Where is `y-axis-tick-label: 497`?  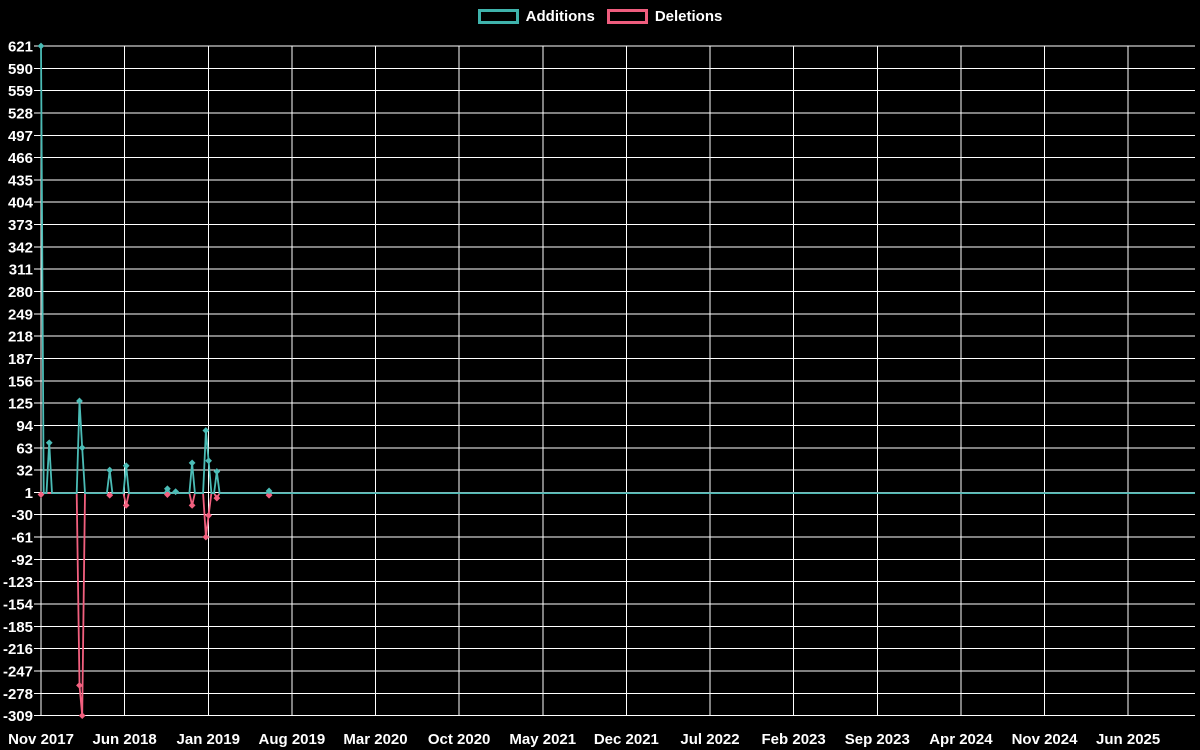 y-axis-tick-label: 497 is located at coordinates (20, 136).